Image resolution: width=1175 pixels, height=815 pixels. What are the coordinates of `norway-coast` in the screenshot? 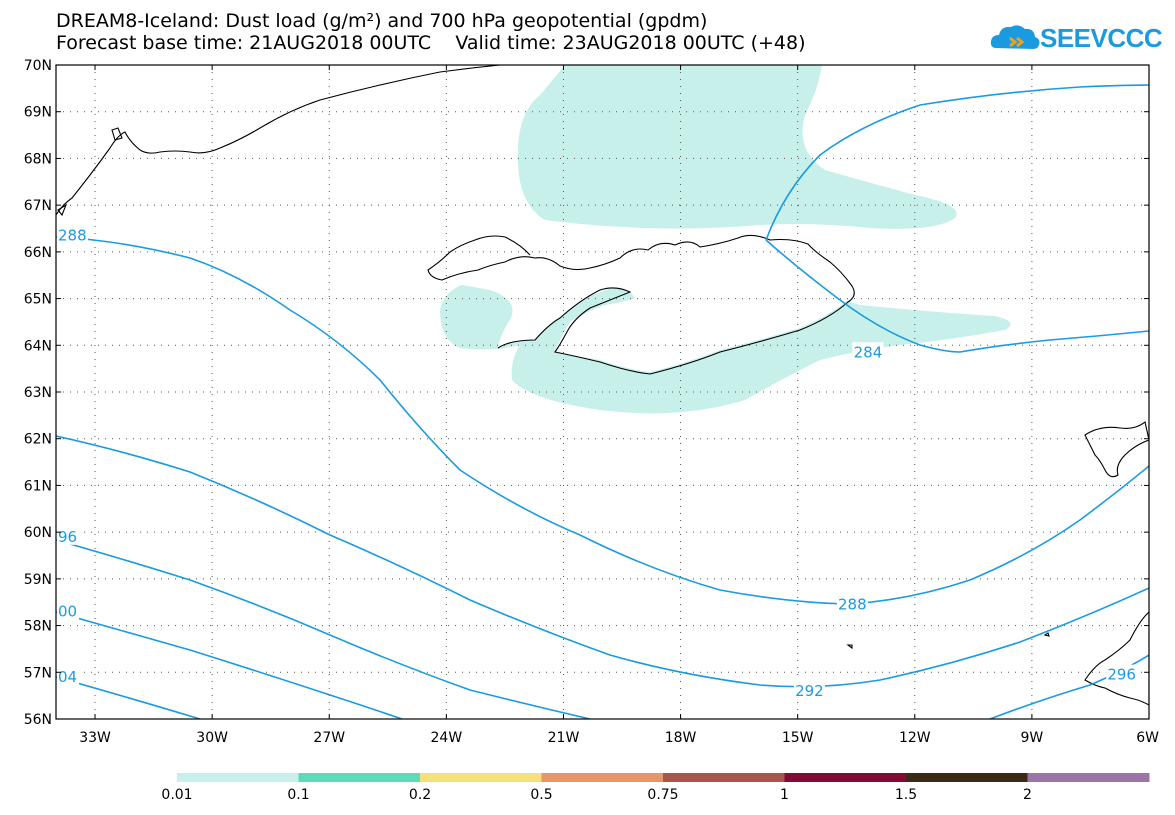 It's located at (1116, 449).